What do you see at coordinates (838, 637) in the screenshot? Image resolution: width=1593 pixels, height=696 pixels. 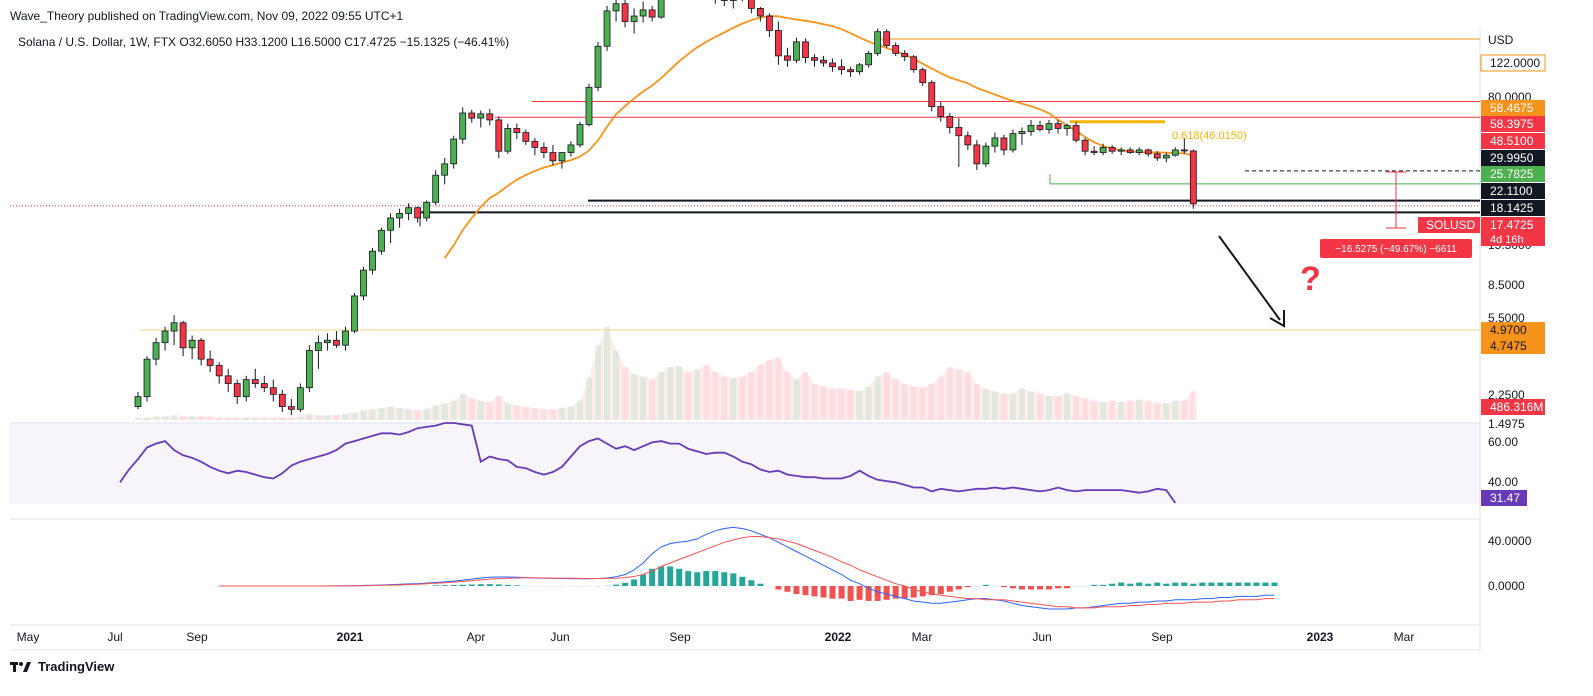 I see `time-axis-label: 2022` at bounding box center [838, 637].